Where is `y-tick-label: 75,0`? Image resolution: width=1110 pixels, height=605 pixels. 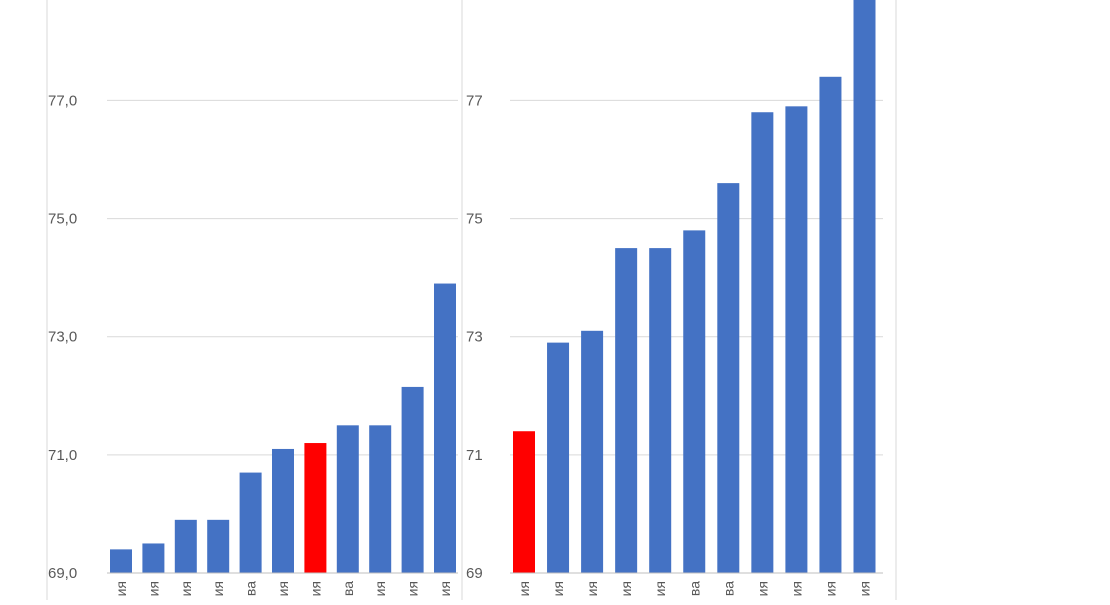
y-tick-label: 75,0 is located at coordinates (62, 219).